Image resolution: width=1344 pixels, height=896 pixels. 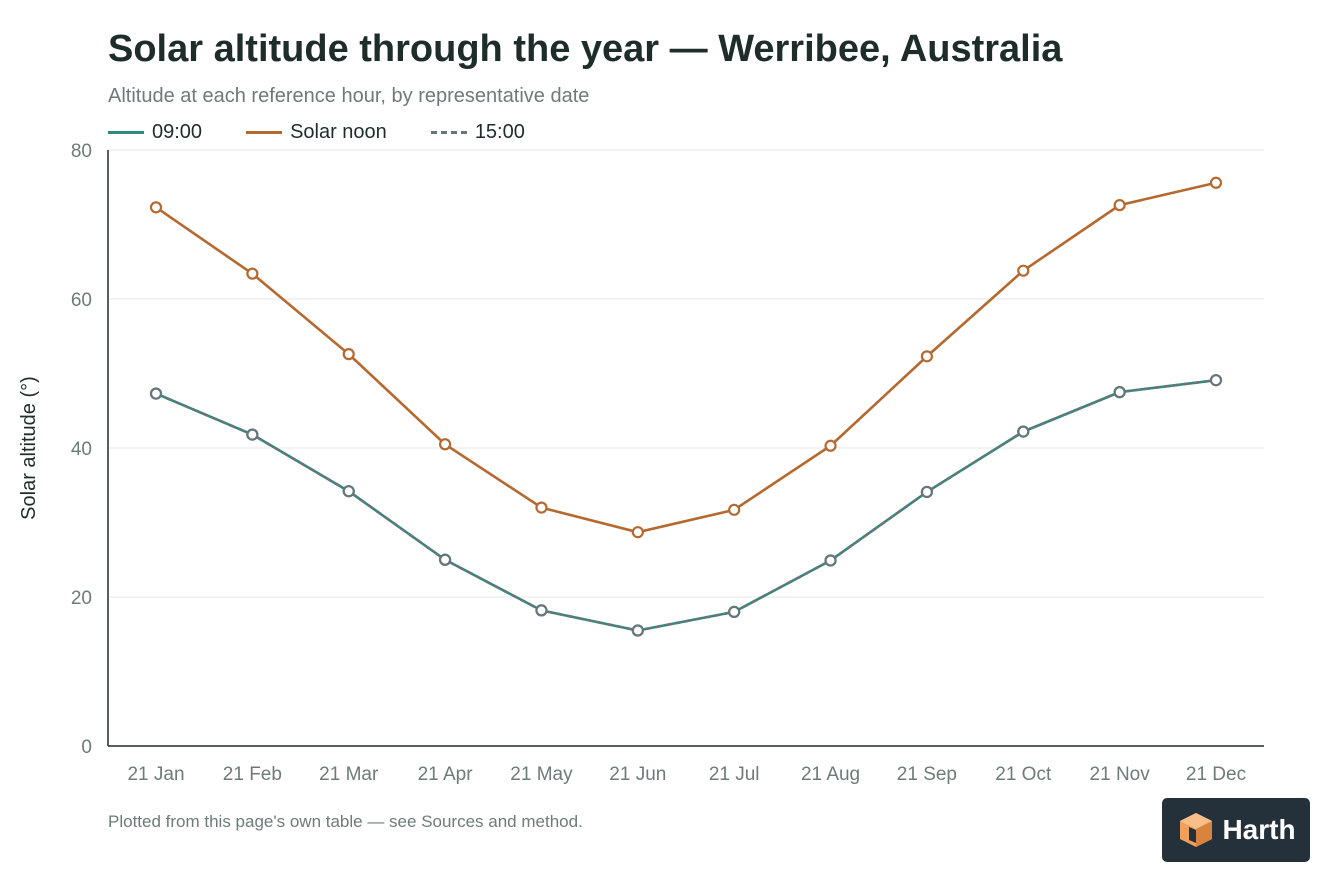 I want to click on y-tick-label: 0, so click(x=86, y=747).